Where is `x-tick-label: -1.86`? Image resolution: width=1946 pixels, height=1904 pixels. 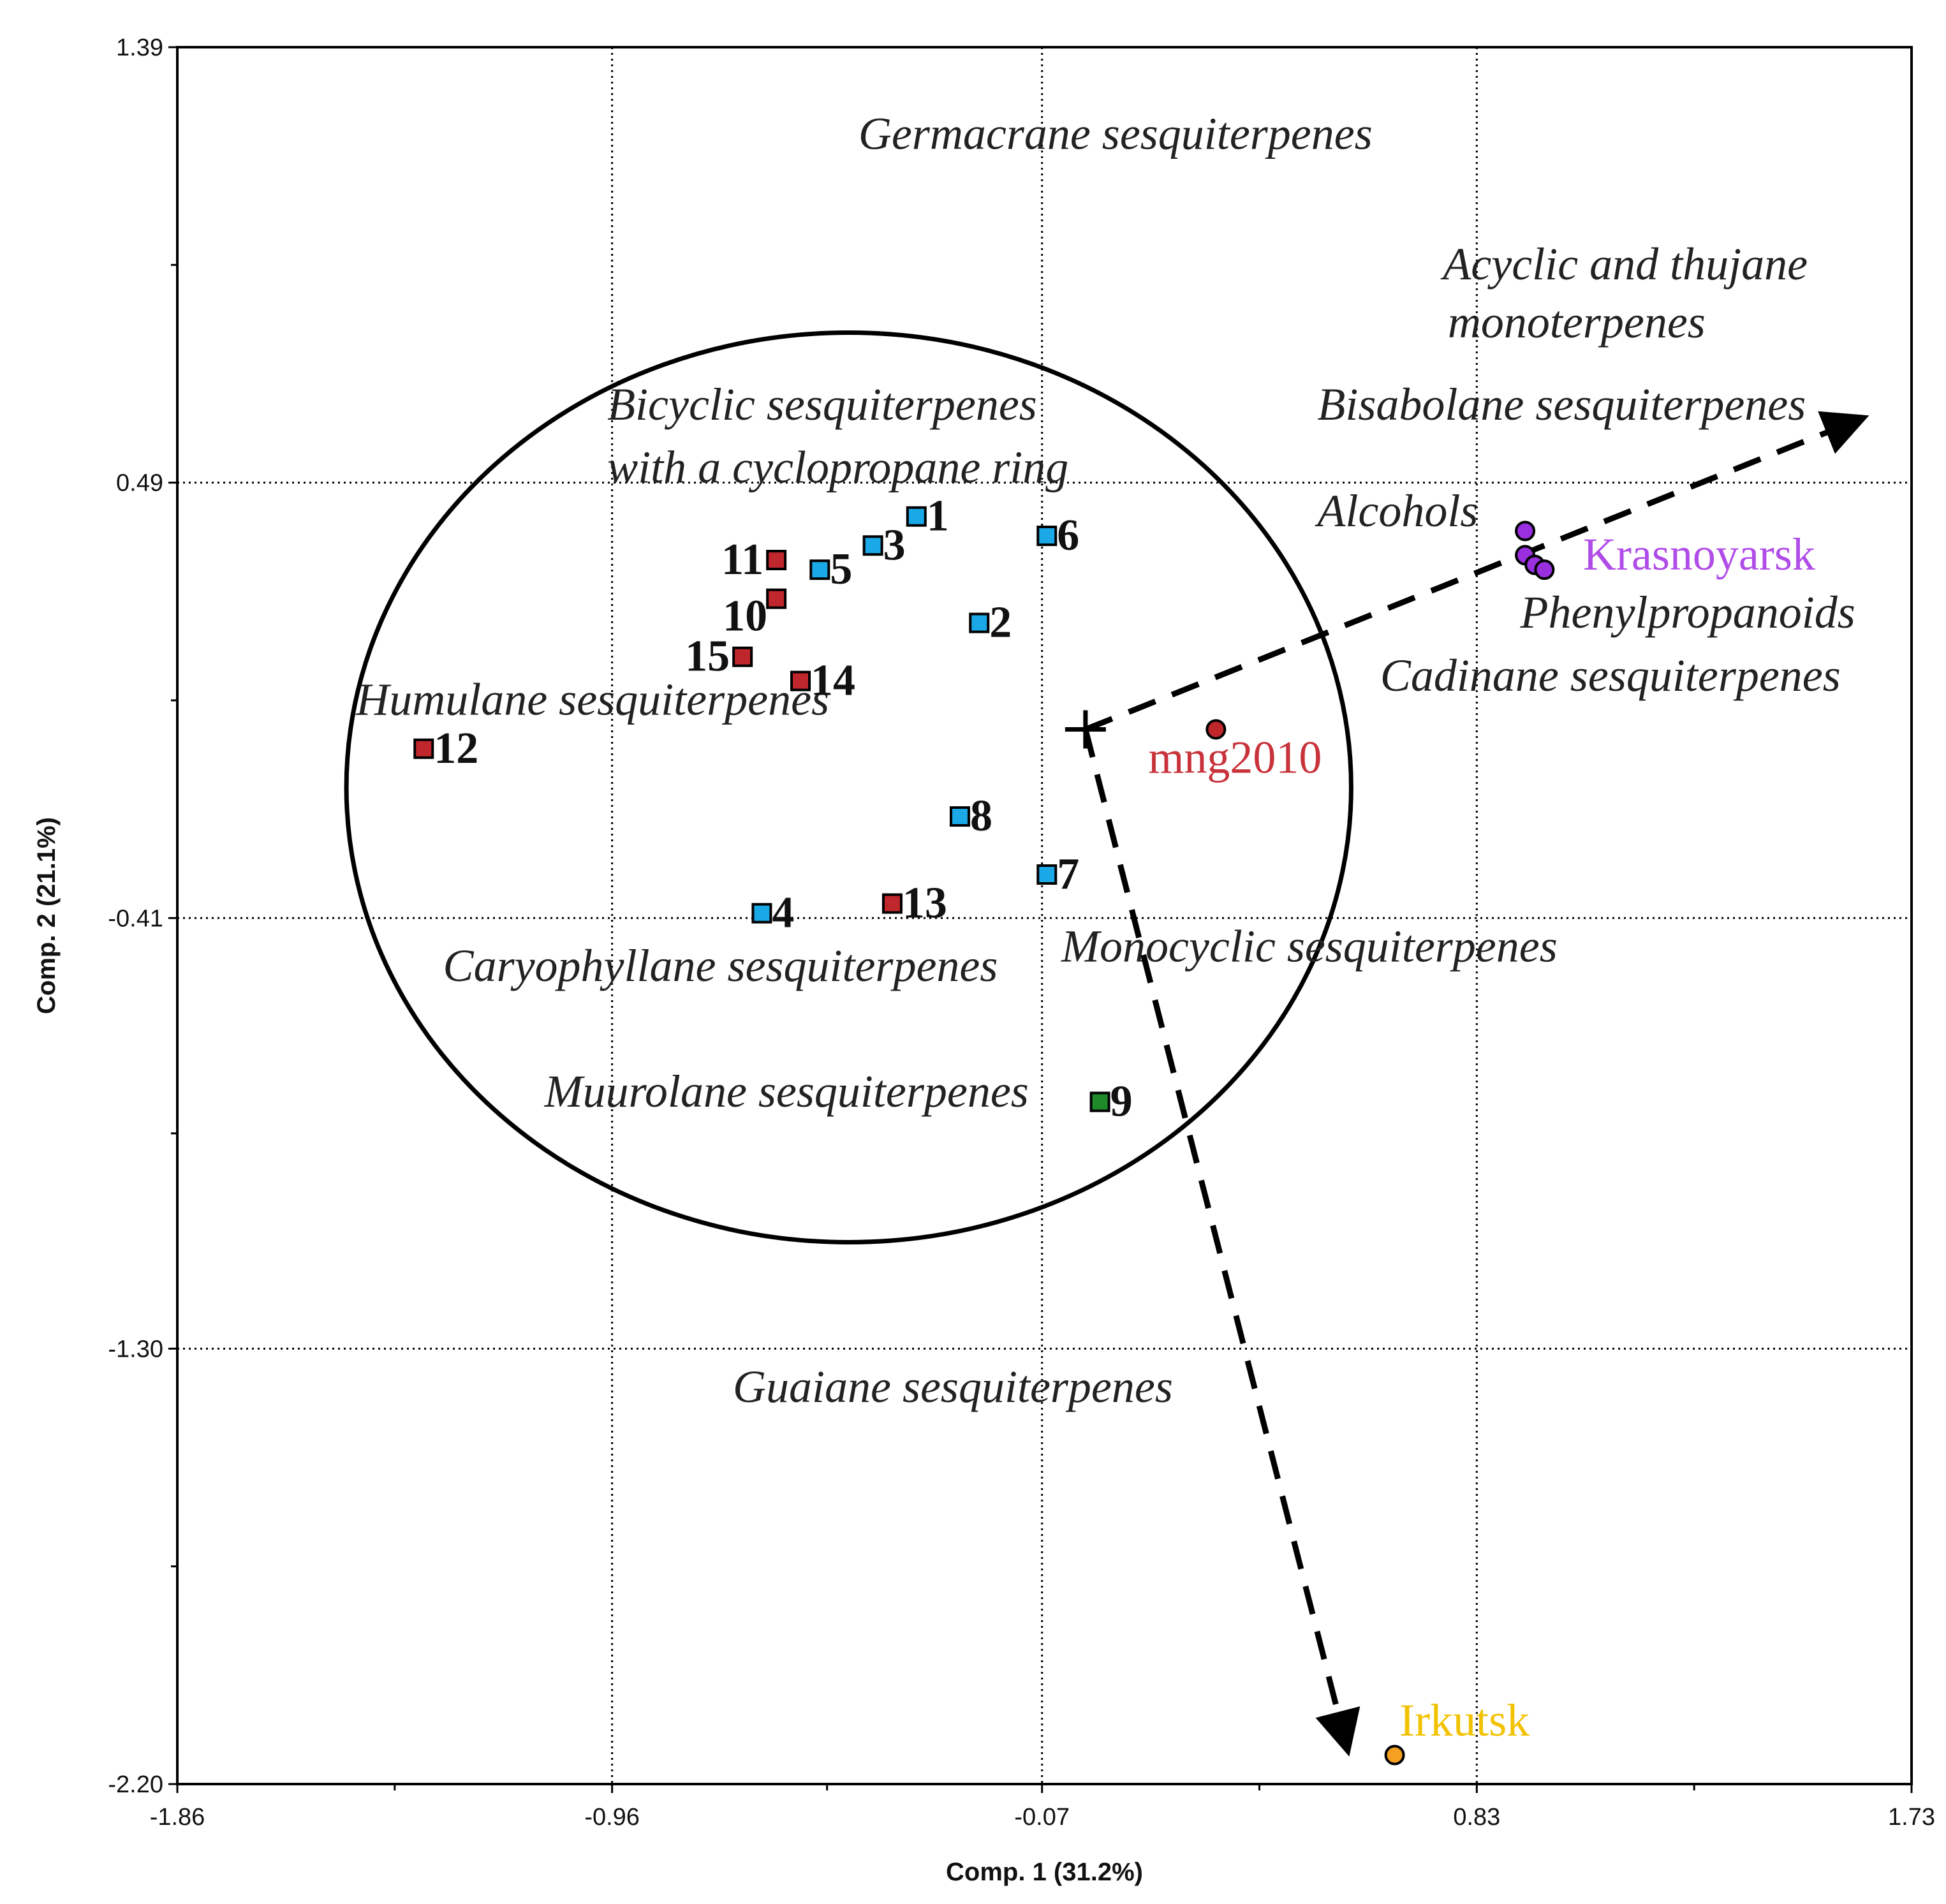
x-tick-label: -1.86 is located at coordinates (177, 1817).